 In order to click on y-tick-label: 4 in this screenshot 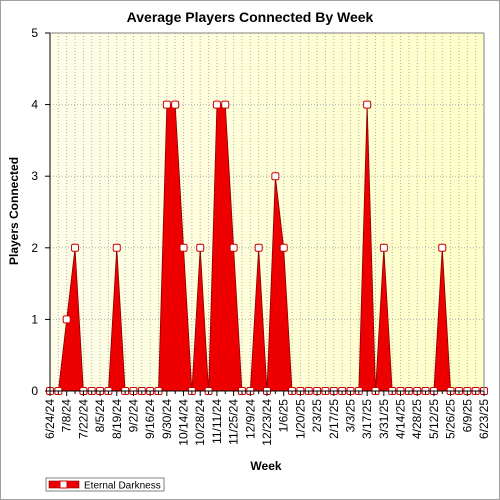, I will do `click(34, 105)`.